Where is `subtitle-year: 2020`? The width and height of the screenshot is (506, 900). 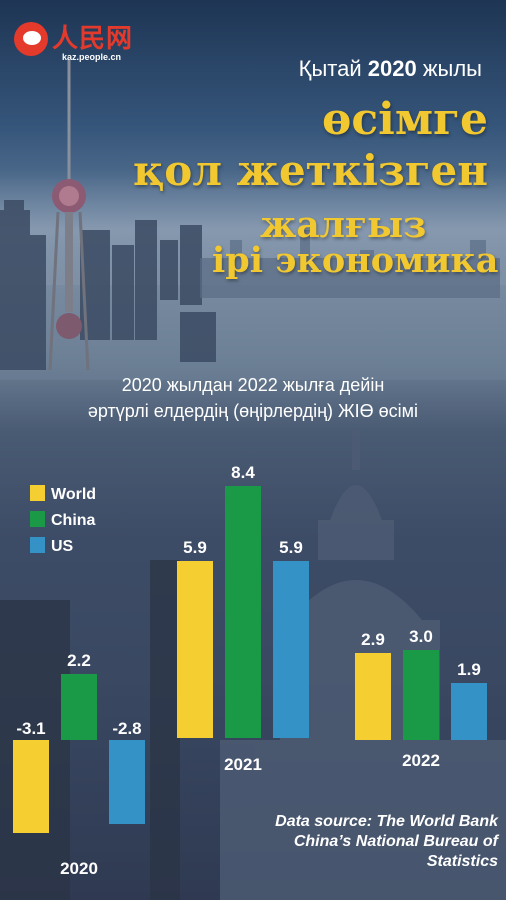
subtitle-year: 2020 is located at coordinates (392, 68).